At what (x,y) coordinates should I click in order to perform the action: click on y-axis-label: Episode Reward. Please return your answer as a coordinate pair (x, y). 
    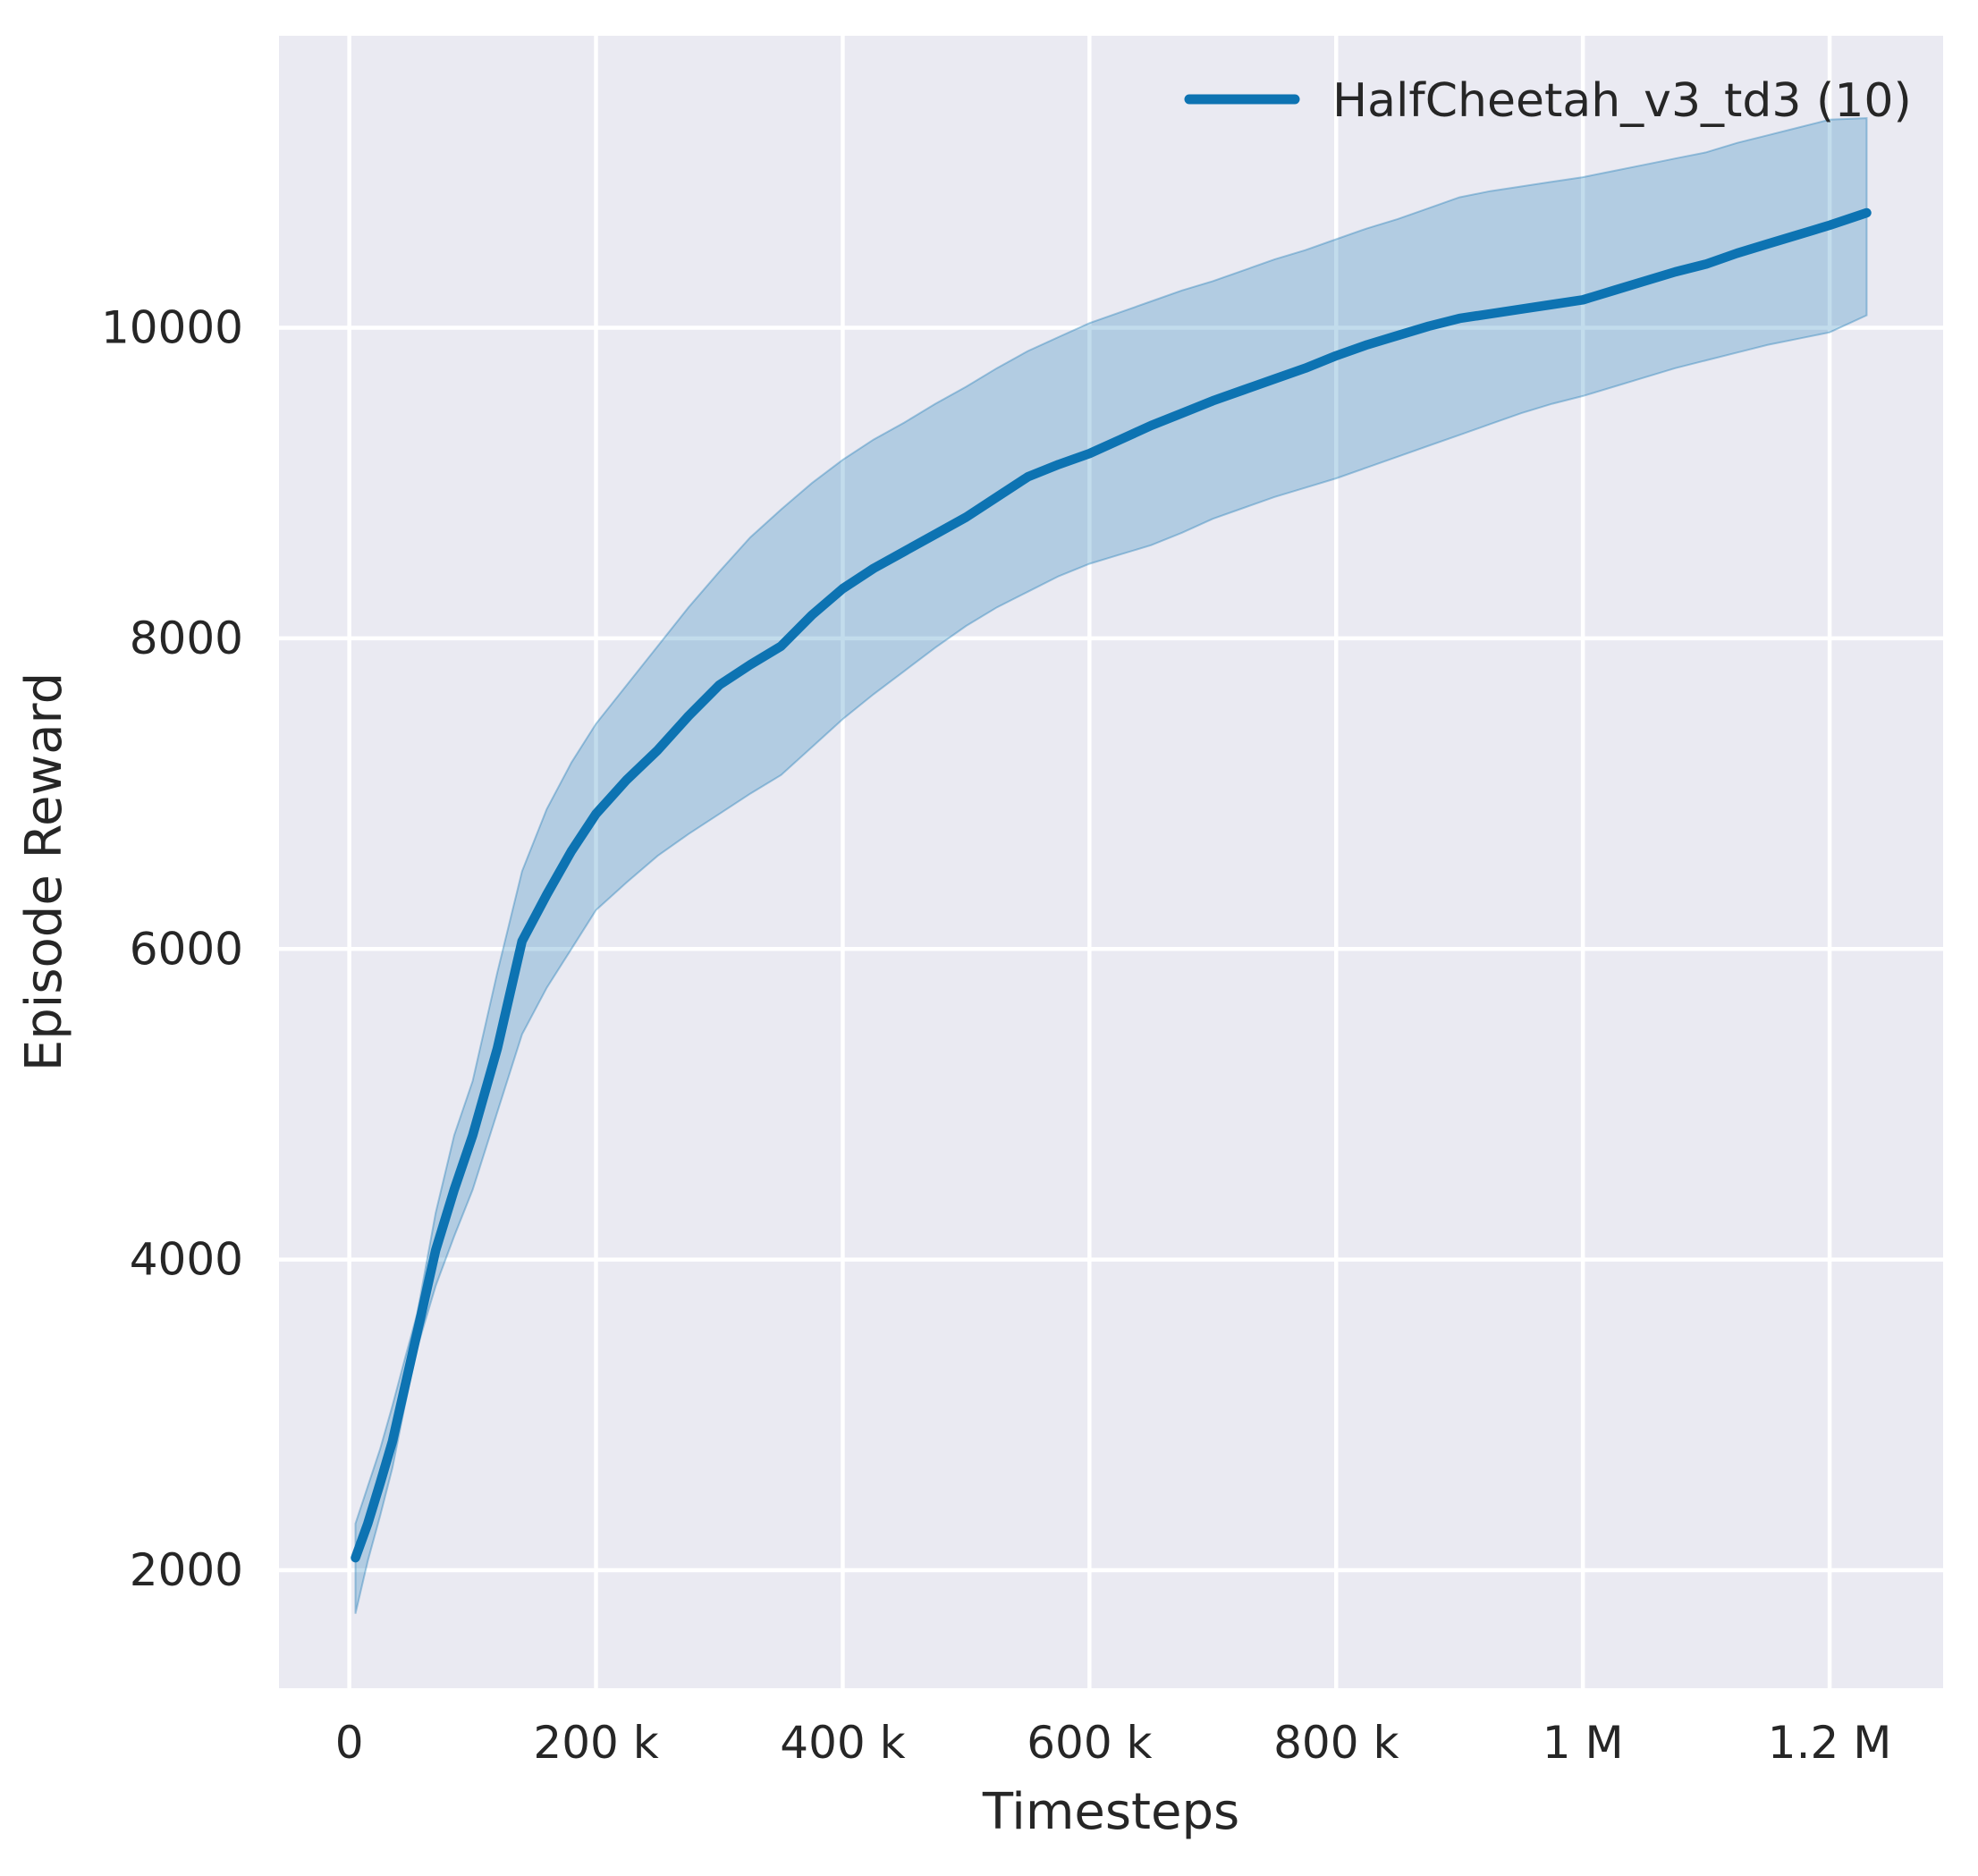
    Looking at the image, I should click on (44, 872).